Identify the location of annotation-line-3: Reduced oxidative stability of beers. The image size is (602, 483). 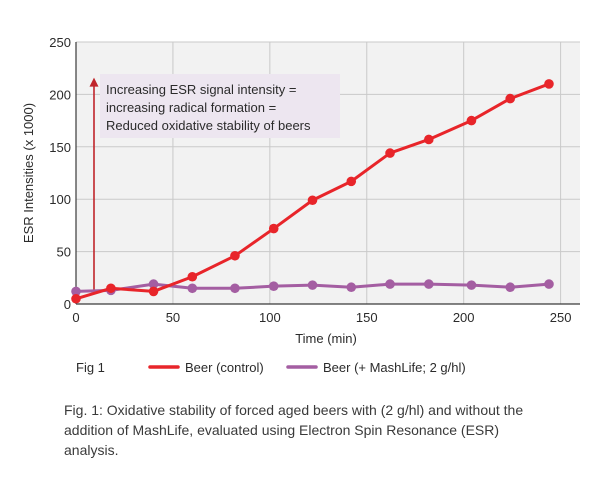
(208, 125).